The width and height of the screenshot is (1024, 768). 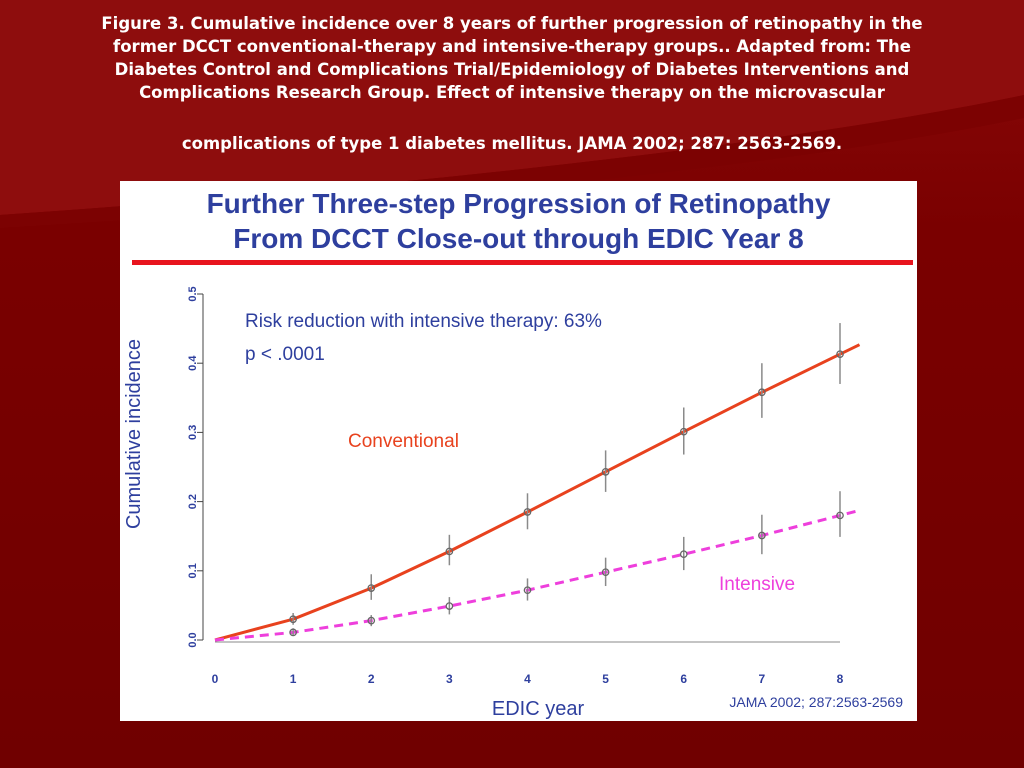 What do you see at coordinates (193, 432) in the screenshot?
I see `y-tick-label: 0.3` at bounding box center [193, 432].